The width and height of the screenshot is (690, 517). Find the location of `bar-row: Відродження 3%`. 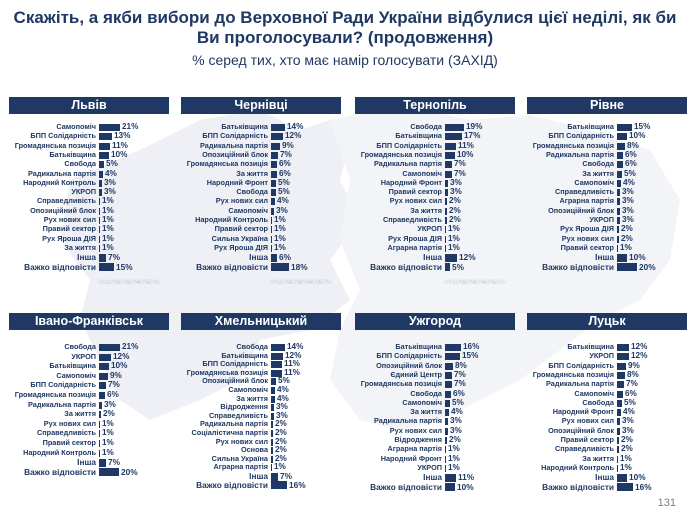

bar-row: Відродження 3% is located at coordinates (261, 407).